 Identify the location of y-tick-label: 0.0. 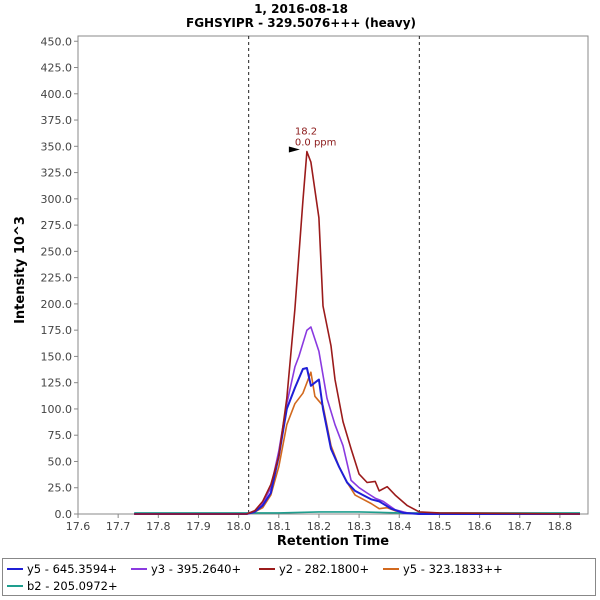
(64, 514).